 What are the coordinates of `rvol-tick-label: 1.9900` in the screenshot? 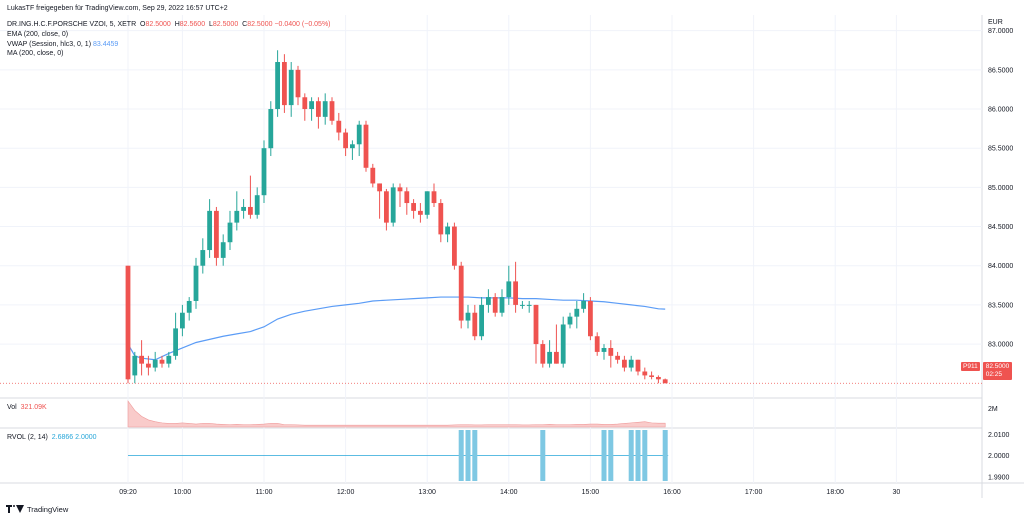 It's located at (999, 477).